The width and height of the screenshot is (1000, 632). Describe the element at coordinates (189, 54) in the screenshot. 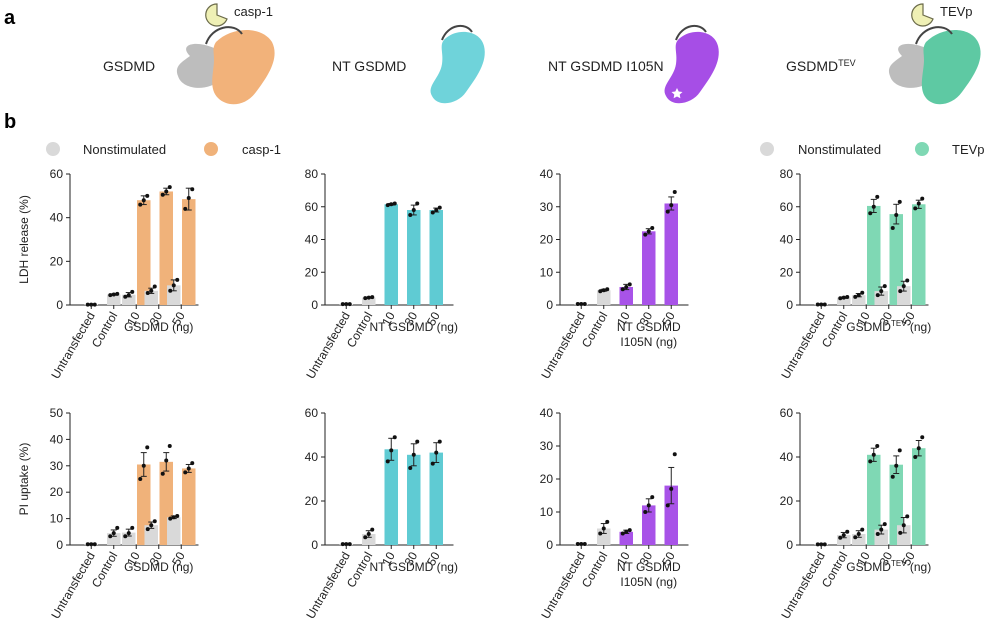

I see `construct-gsdmd: GSDMD casp-1` at that location.